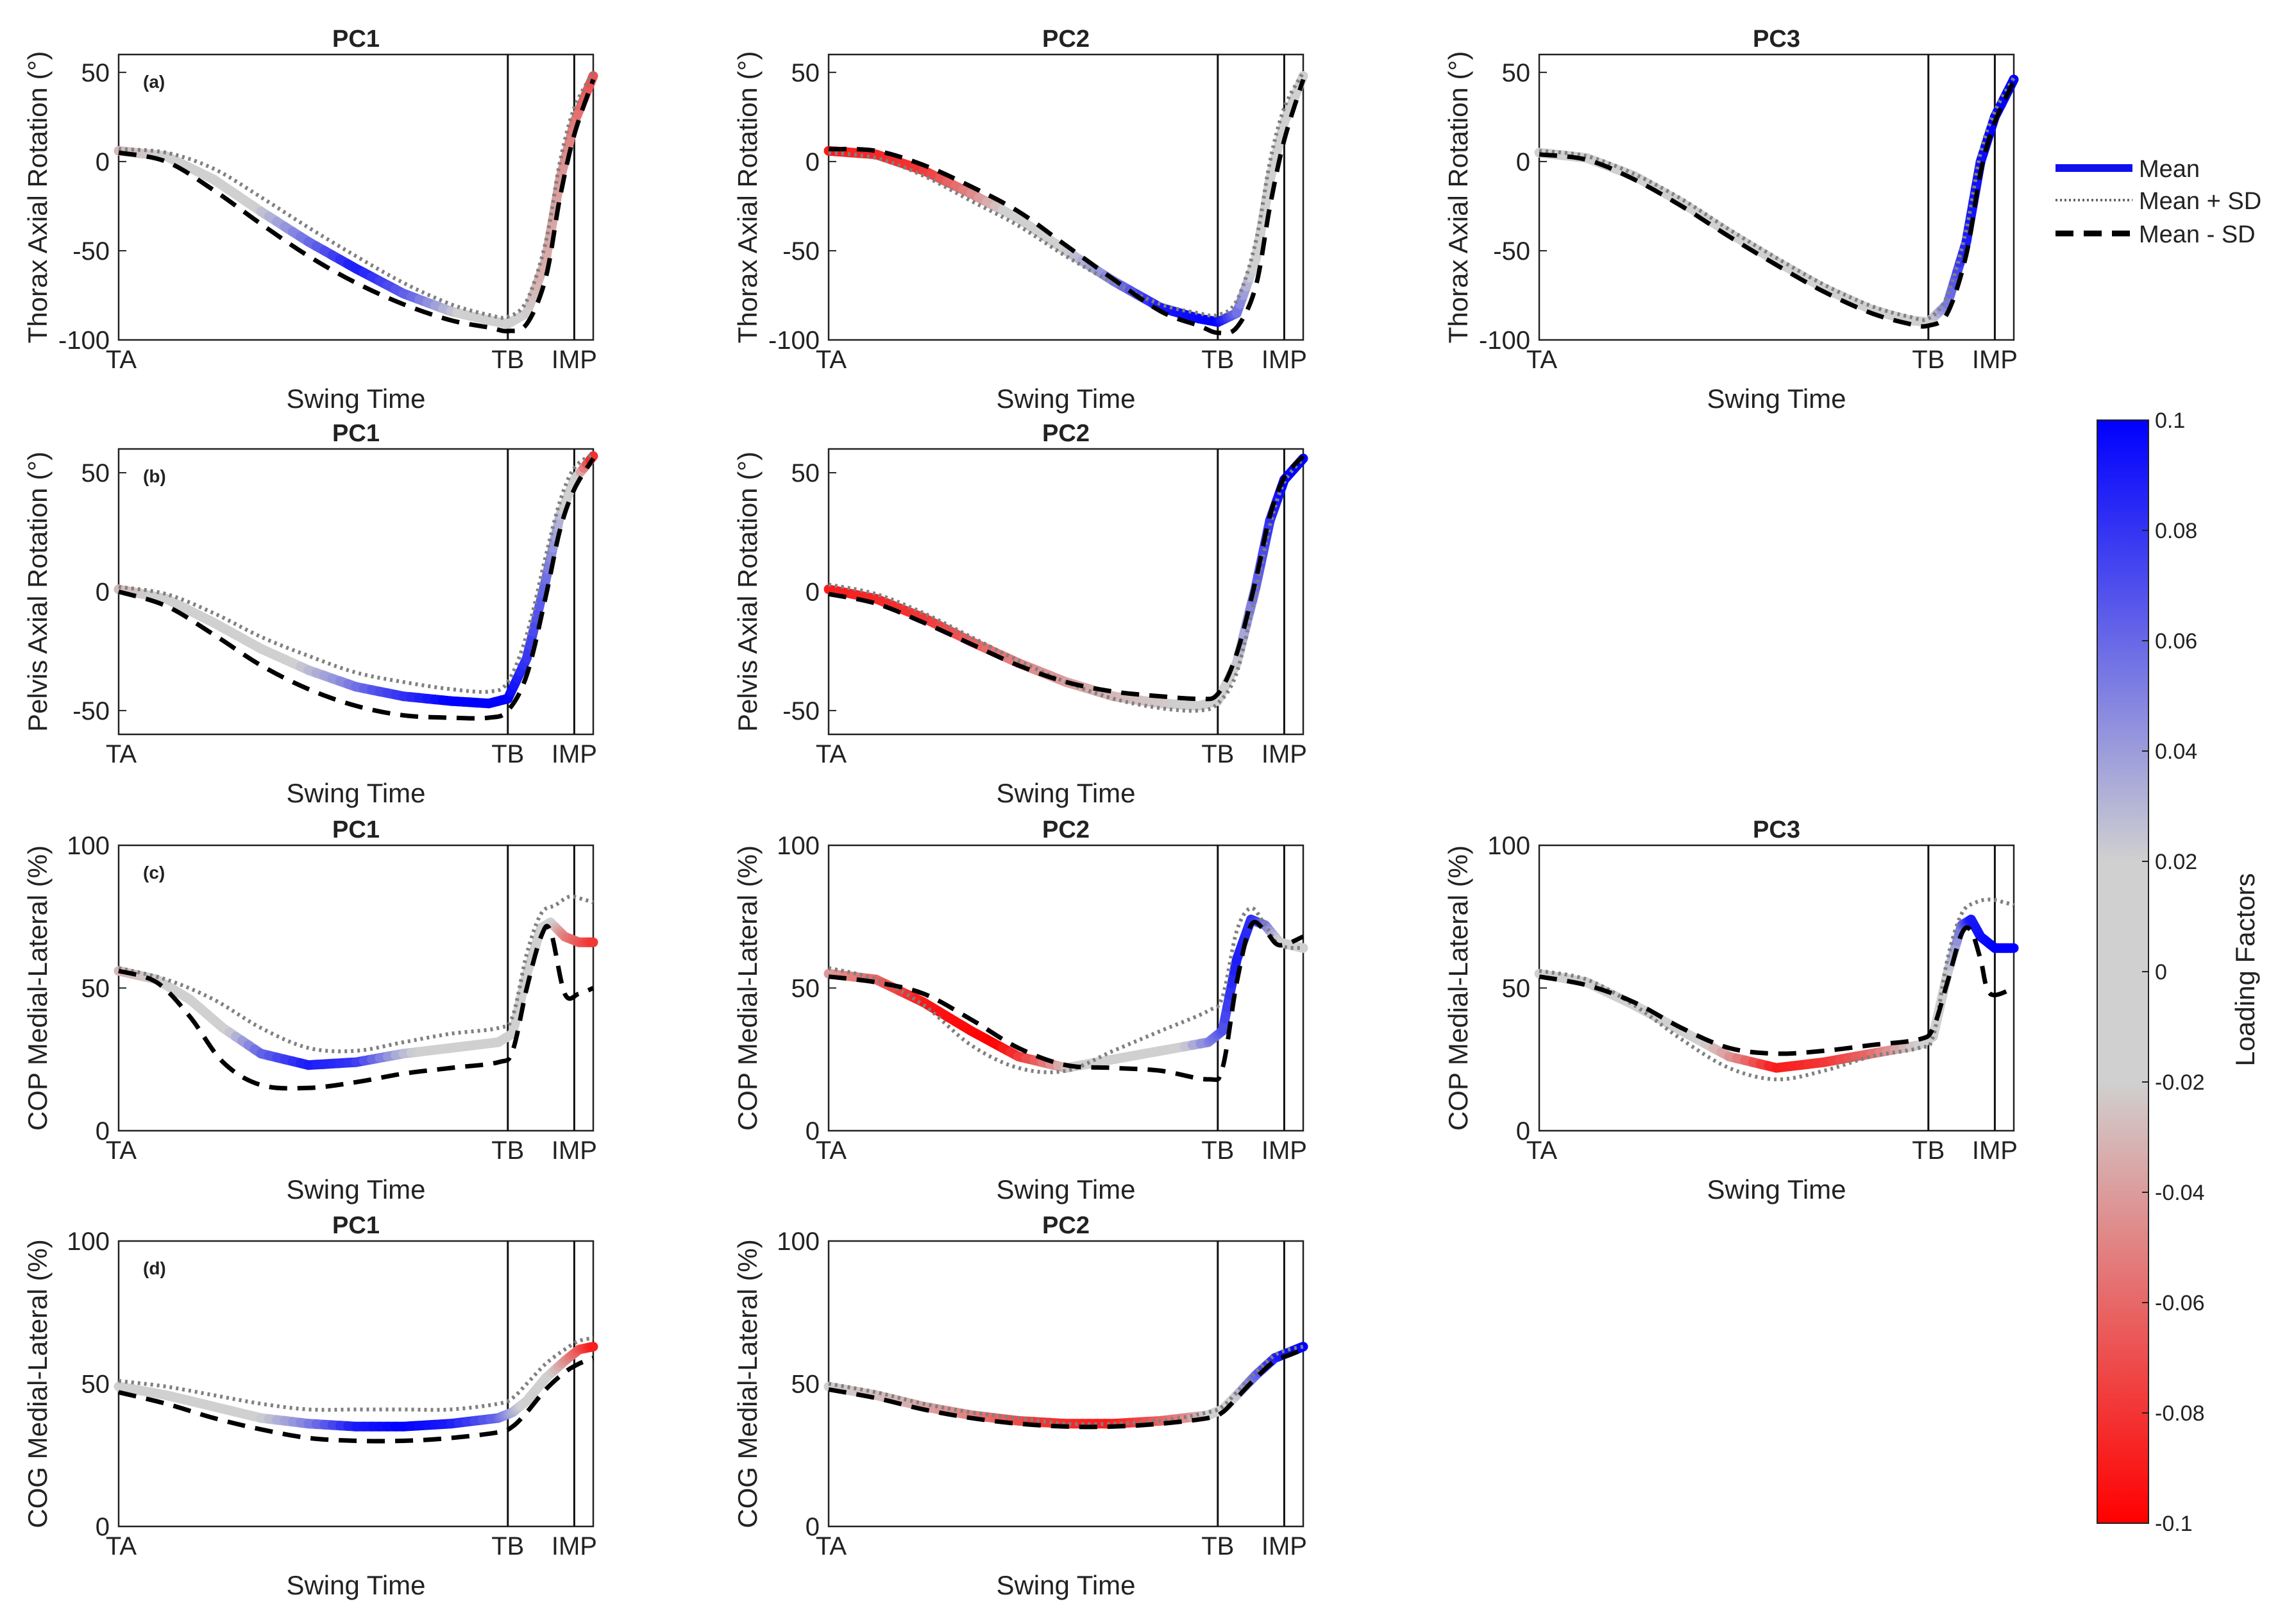 The width and height of the screenshot is (2296, 1622). I want to click on colorbar-tick-label: -0.06, so click(2180, 1303).